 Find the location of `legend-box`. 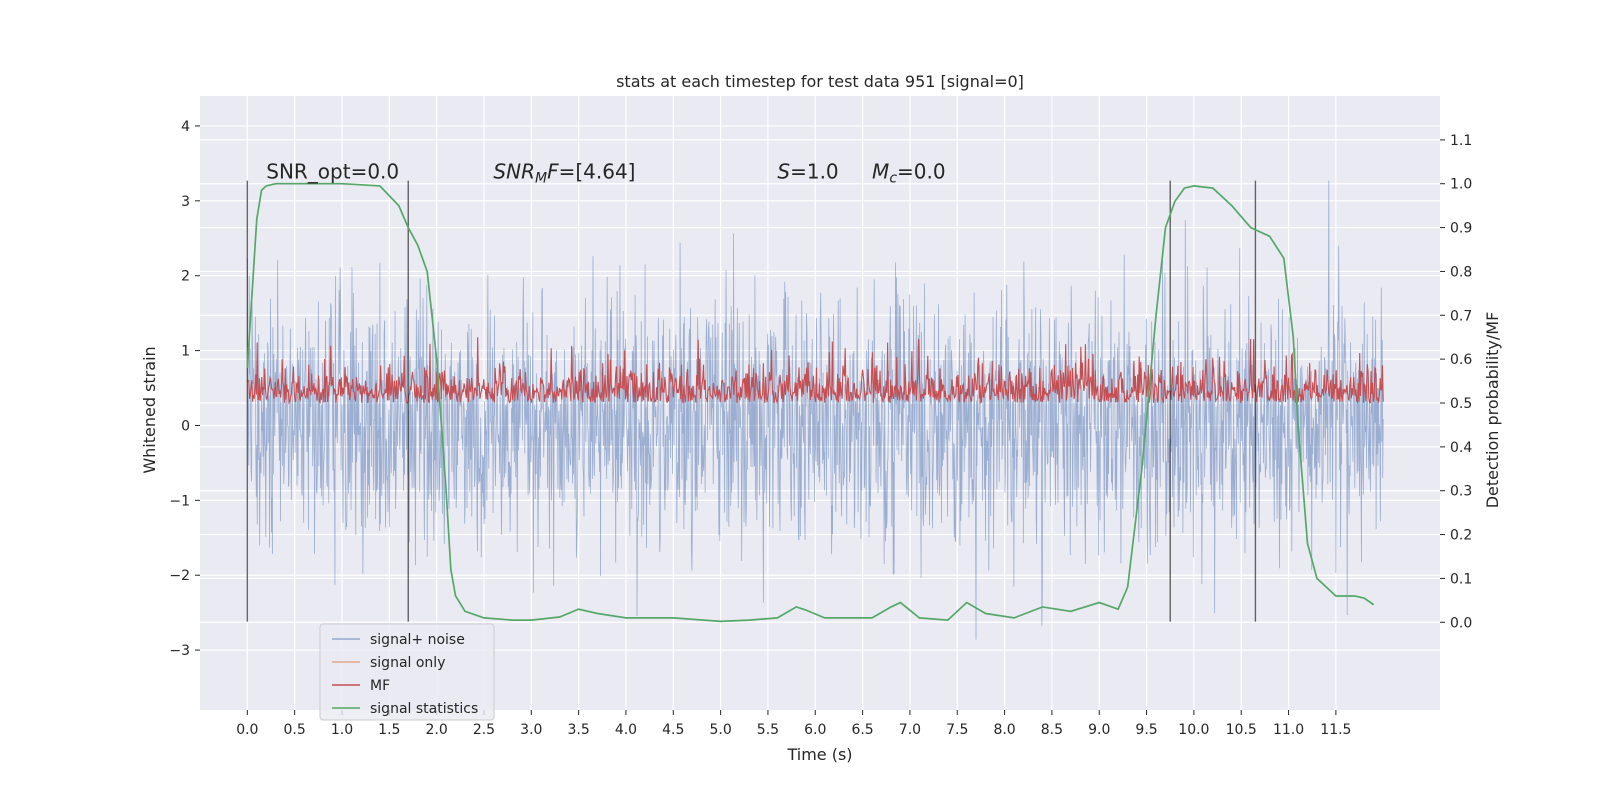

legend-box is located at coordinates (407, 672).